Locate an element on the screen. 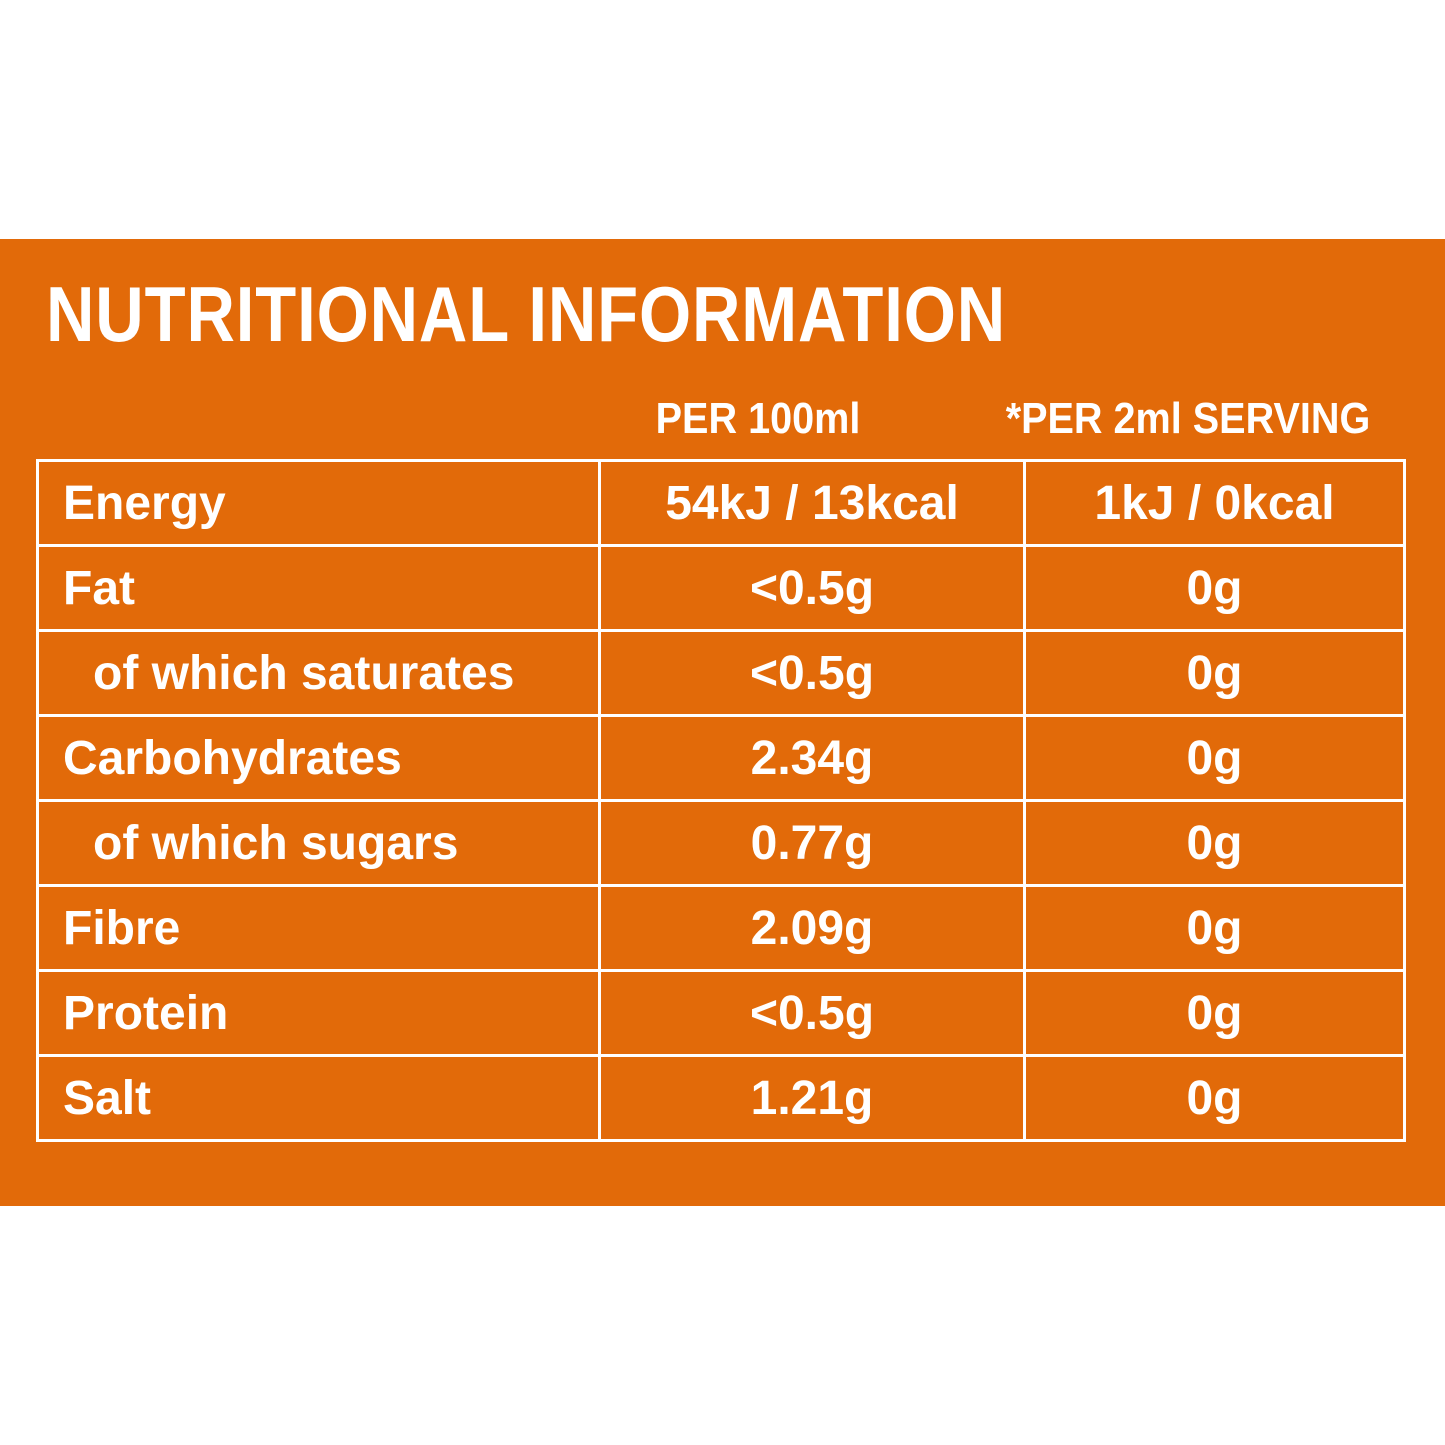 The width and height of the screenshot is (1445, 1445). table-row: Protein <0.5g 0g is located at coordinates (721, 1013).